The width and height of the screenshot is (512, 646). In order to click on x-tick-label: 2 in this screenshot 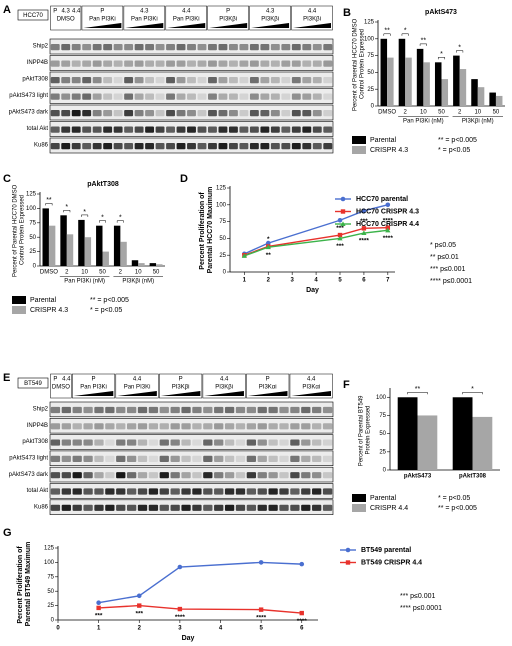, I will do `click(269, 281)`.